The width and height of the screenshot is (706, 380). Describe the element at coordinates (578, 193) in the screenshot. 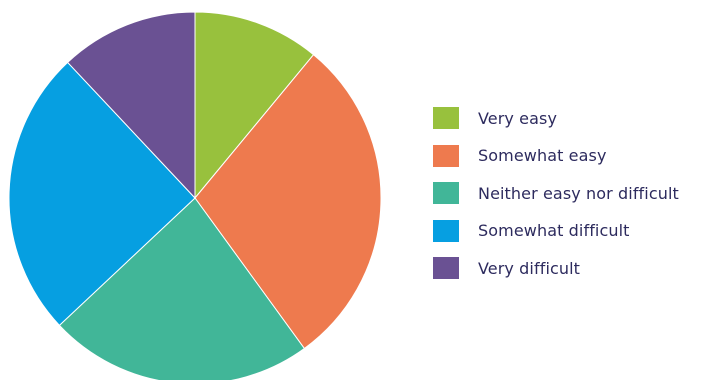

I see `legend-label: Neither easy nor difficult` at that location.